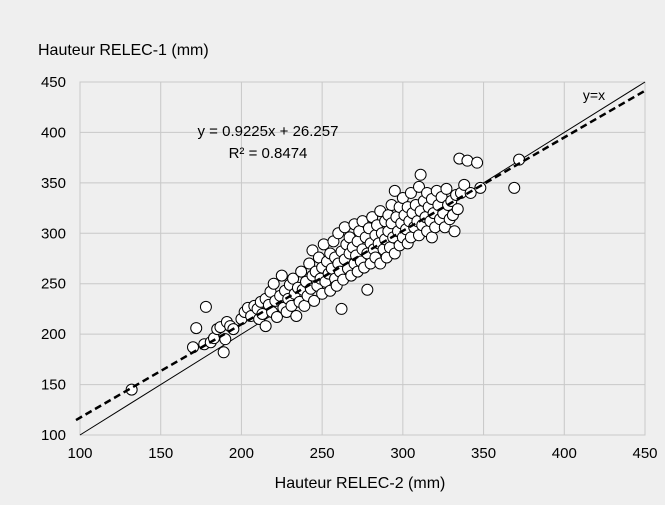 This screenshot has width=665, height=505. What do you see at coordinates (241, 453) in the screenshot?
I see `x-tick-label: 200` at bounding box center [241, 453].